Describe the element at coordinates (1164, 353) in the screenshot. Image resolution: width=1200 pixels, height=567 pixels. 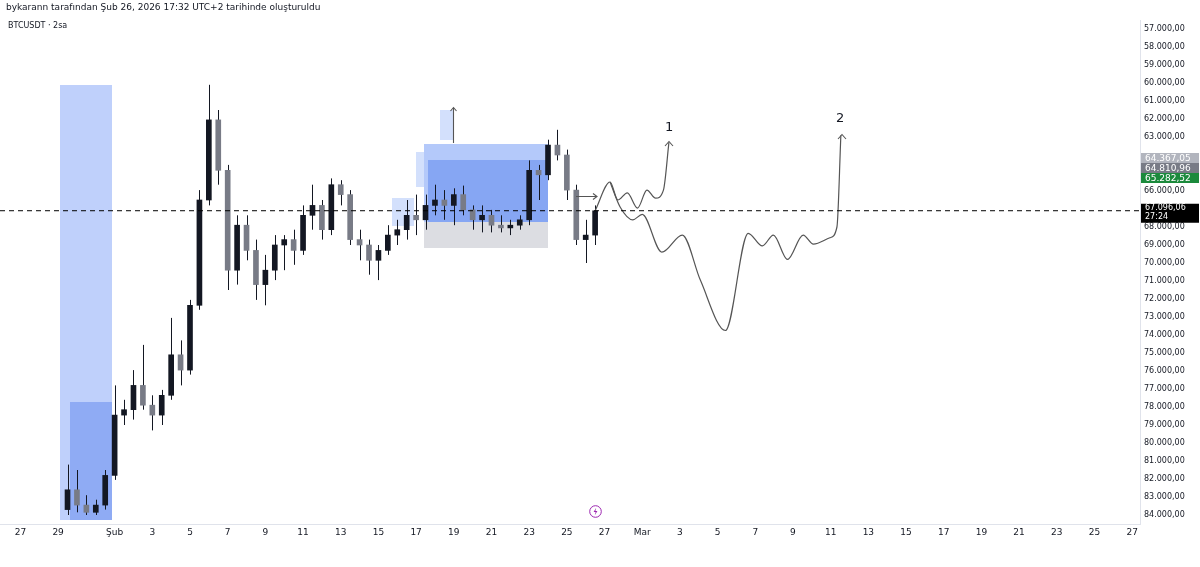
I see `y-tick-label: 75.000,00` at that location.